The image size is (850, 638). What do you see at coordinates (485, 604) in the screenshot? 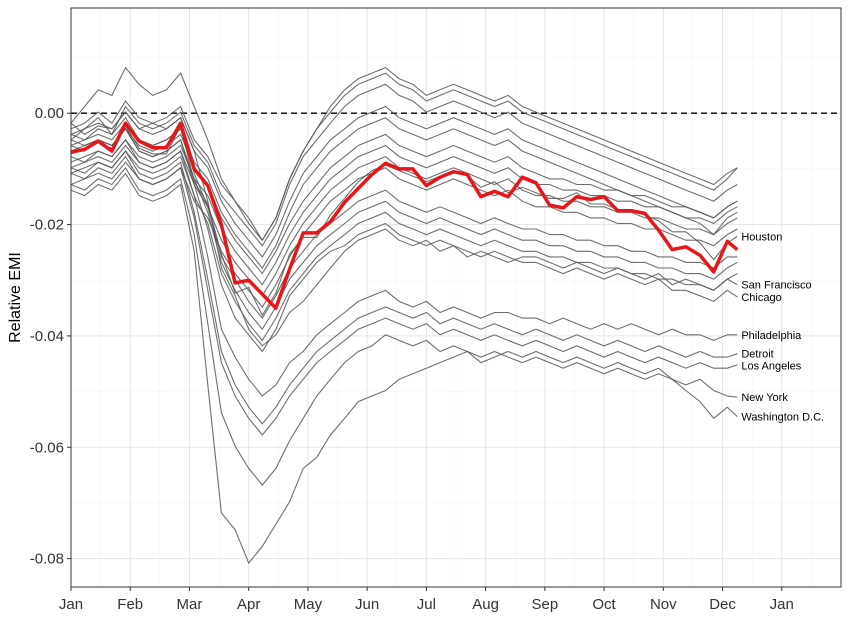
I see `x-tick-label: Aug` at bounding box center [485, 604].